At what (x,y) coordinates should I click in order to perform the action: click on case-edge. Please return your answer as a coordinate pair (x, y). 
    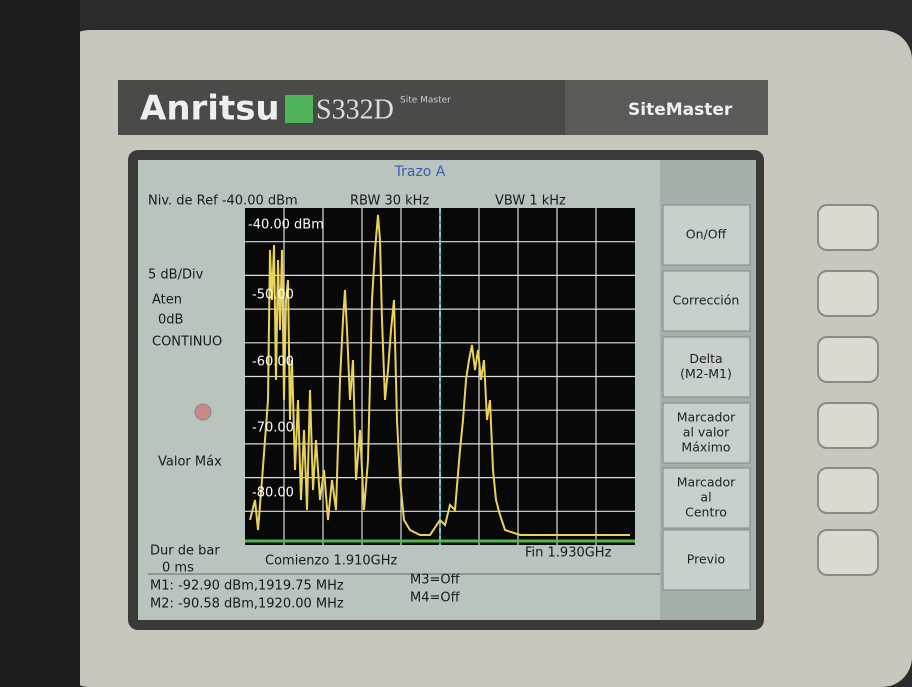
    Looking at the image, I should click on (40, 343).